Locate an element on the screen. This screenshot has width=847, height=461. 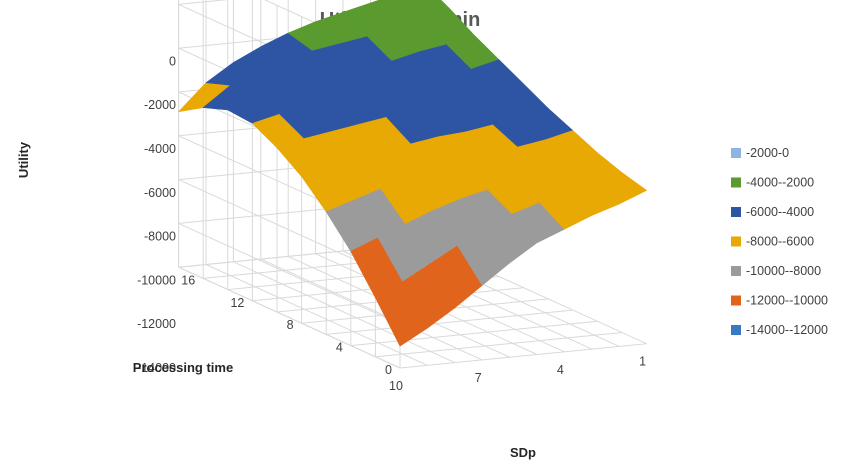
z-tick-label: -10000 is located at coordinates (156, 280).